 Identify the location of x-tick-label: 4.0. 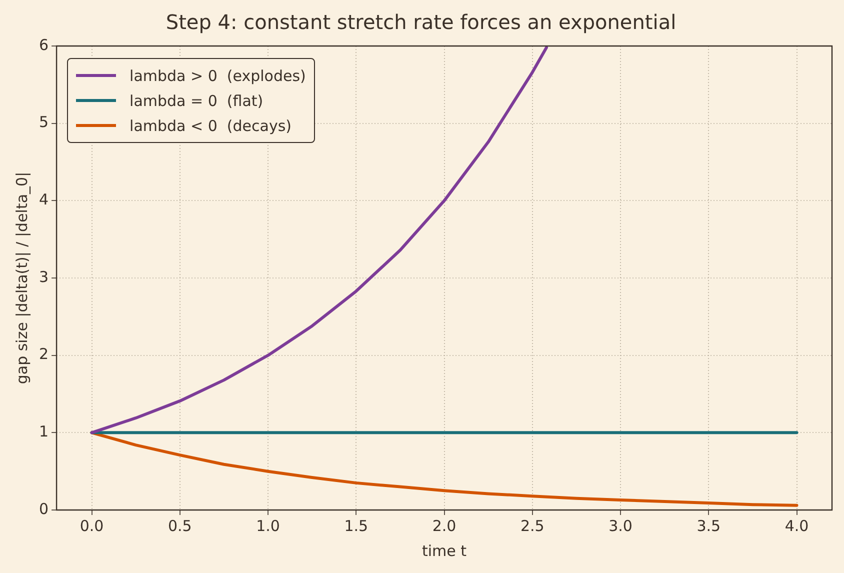
(796, 525).